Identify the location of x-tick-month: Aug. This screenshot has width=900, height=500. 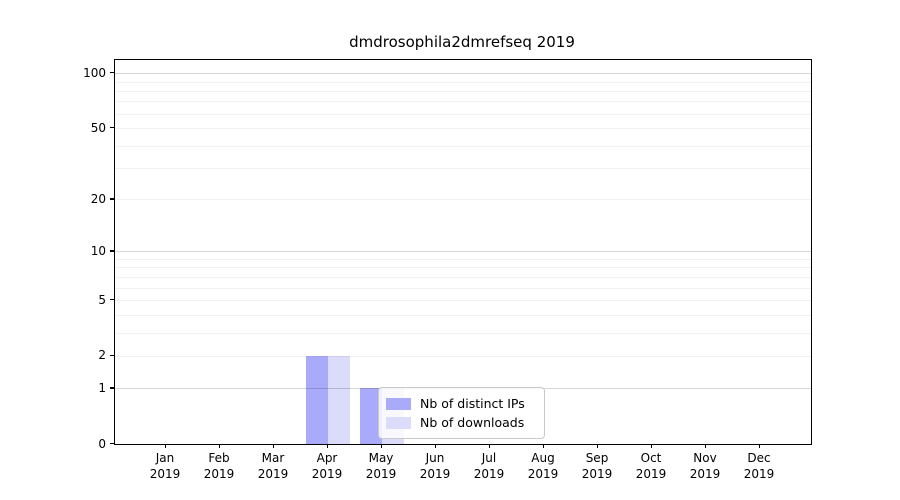
(543, 458).